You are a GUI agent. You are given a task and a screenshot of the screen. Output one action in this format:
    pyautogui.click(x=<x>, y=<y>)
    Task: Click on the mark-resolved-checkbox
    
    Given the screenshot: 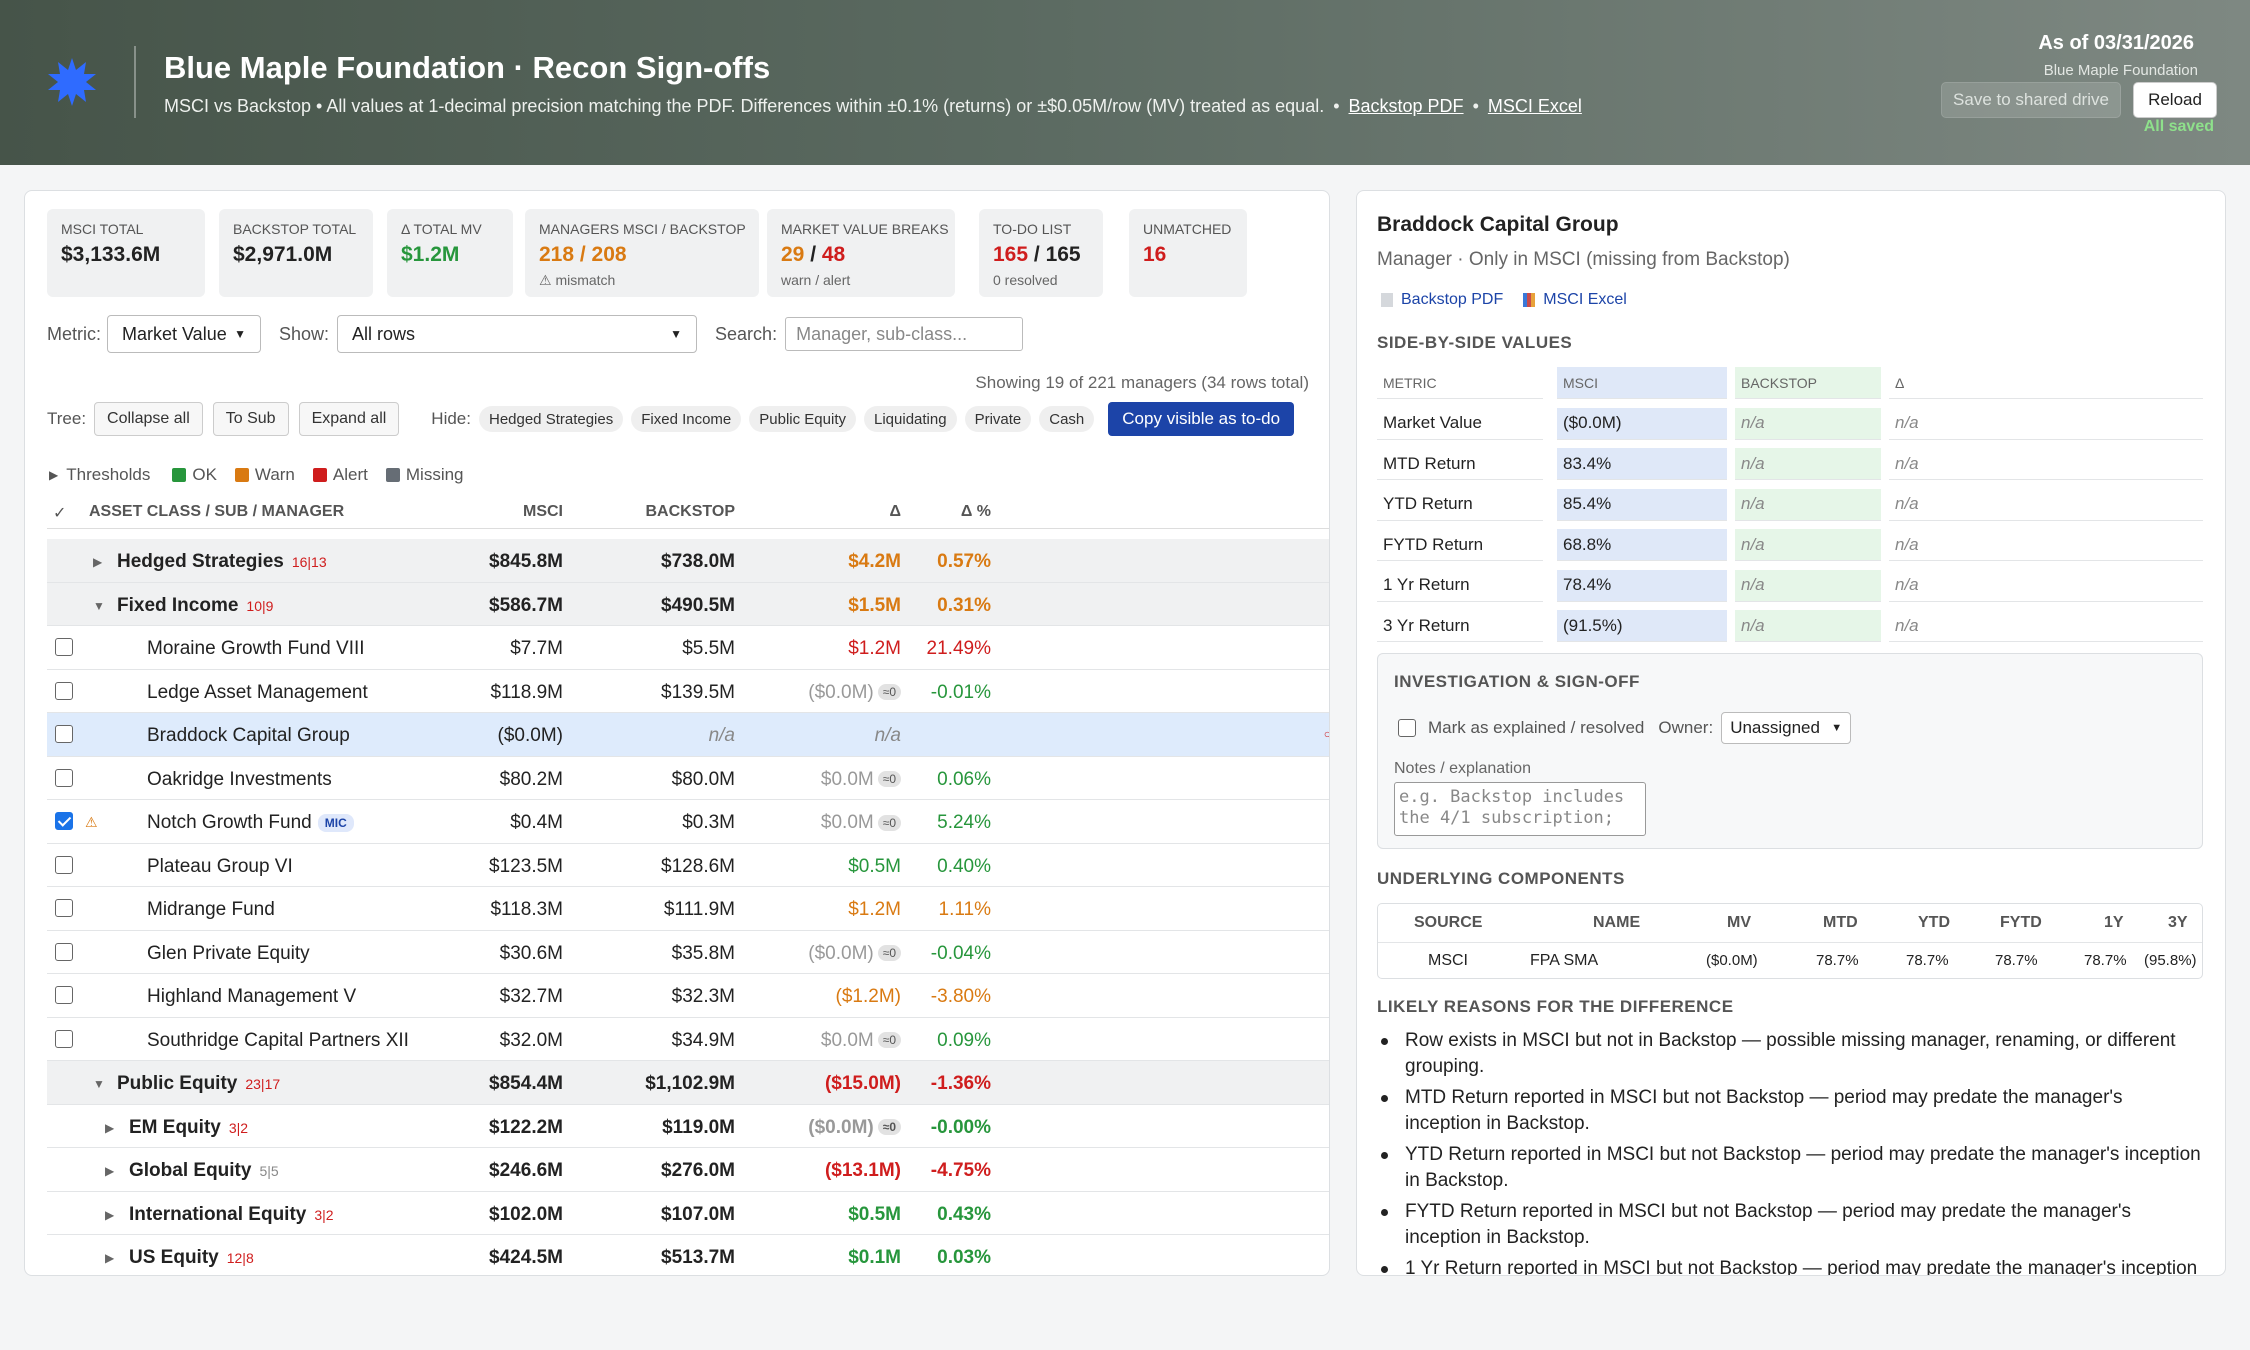 What is the action you would take?
    pyautogui.click(x=1407, y=728)
    